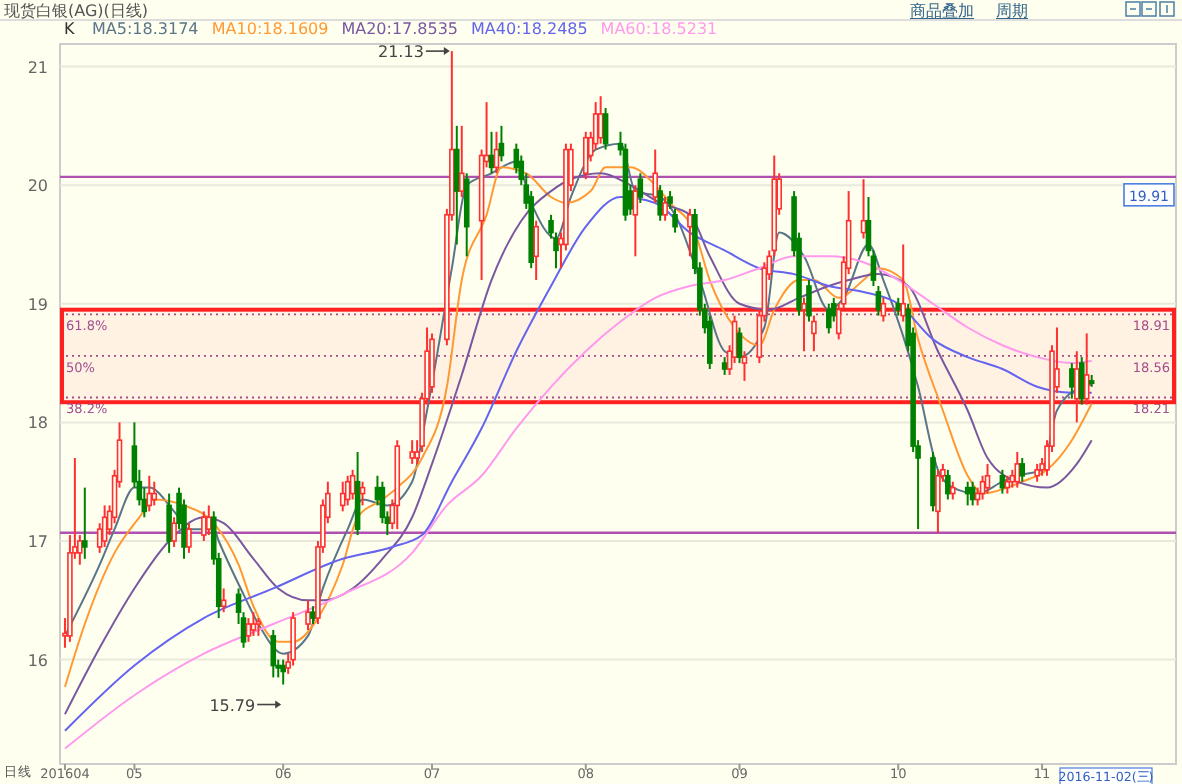 This screenshot has height=784, width=1182. I want to click on text: MA5:18.3174, so click(145, 29).